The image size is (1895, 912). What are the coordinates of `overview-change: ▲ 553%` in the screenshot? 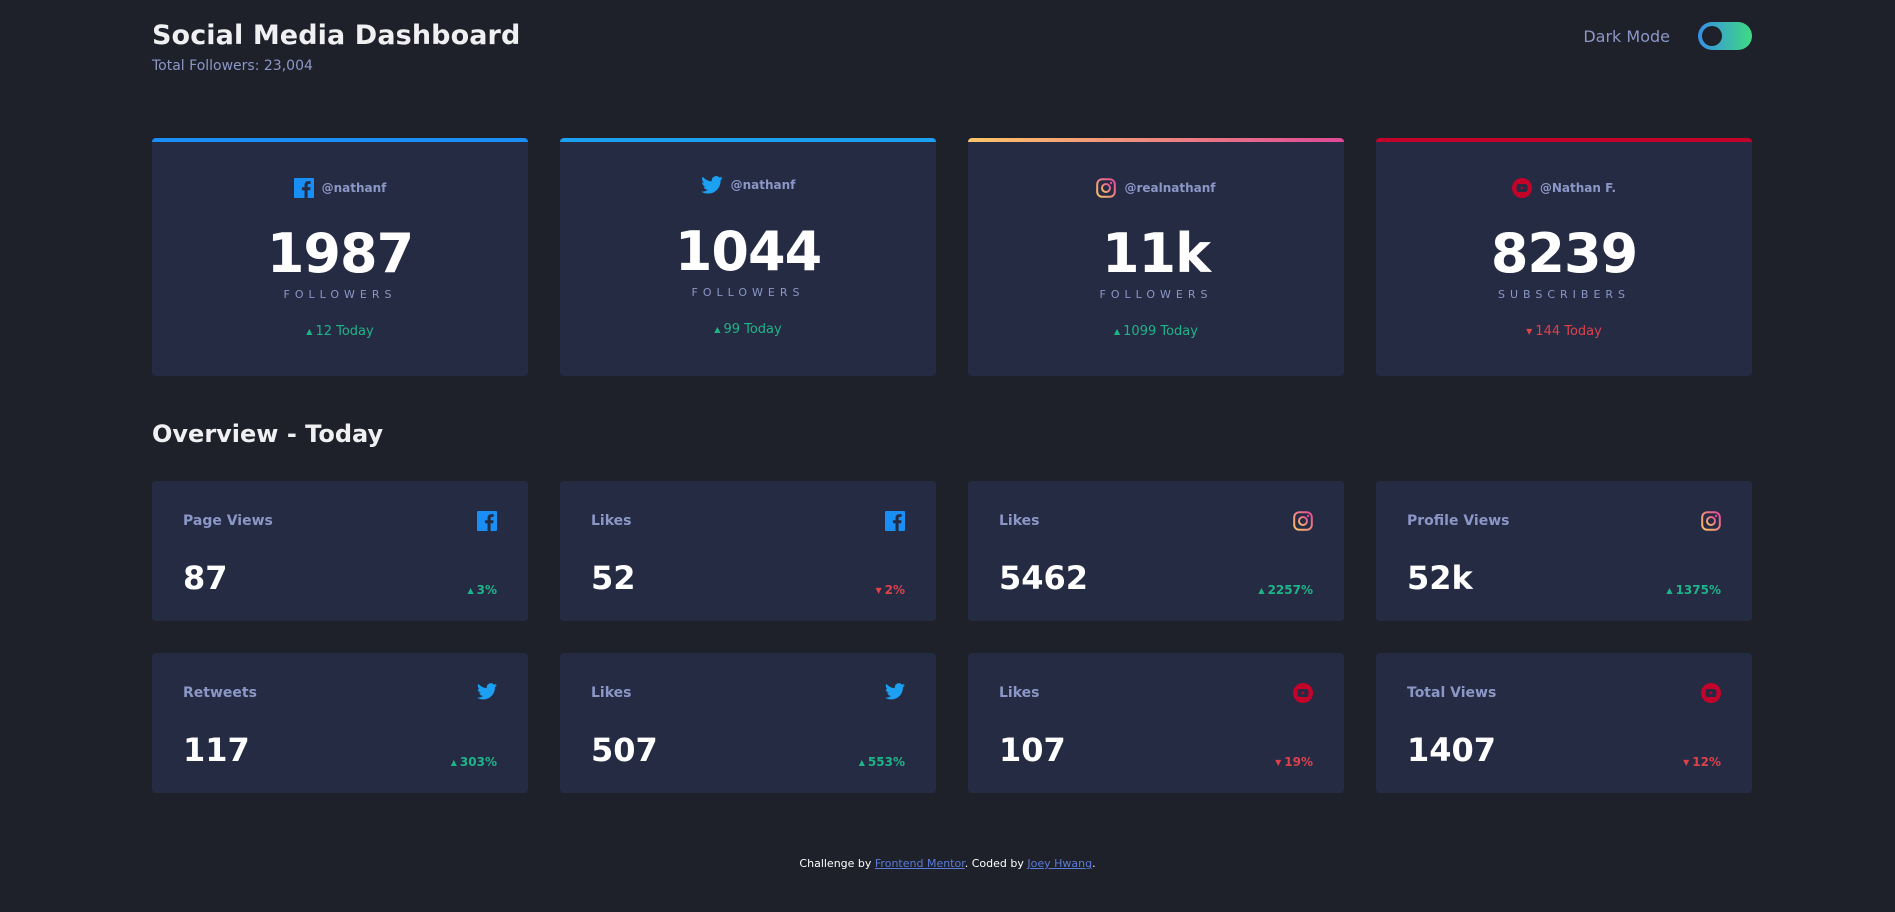 It's located at (882, 762).